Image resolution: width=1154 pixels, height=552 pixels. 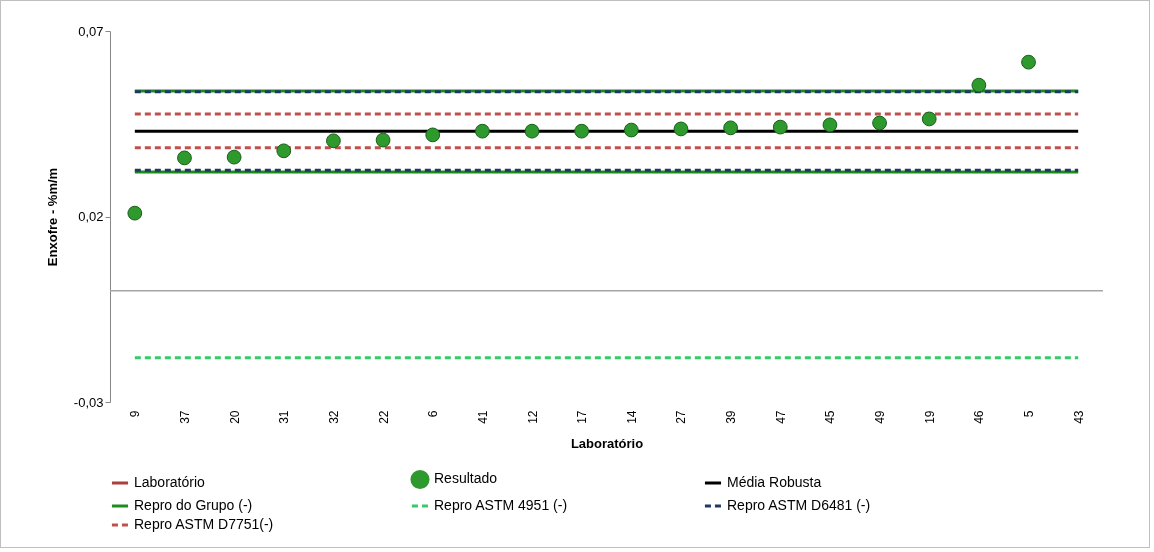 I want to click on x-tick-label: 32, so click(x=333, y=417).